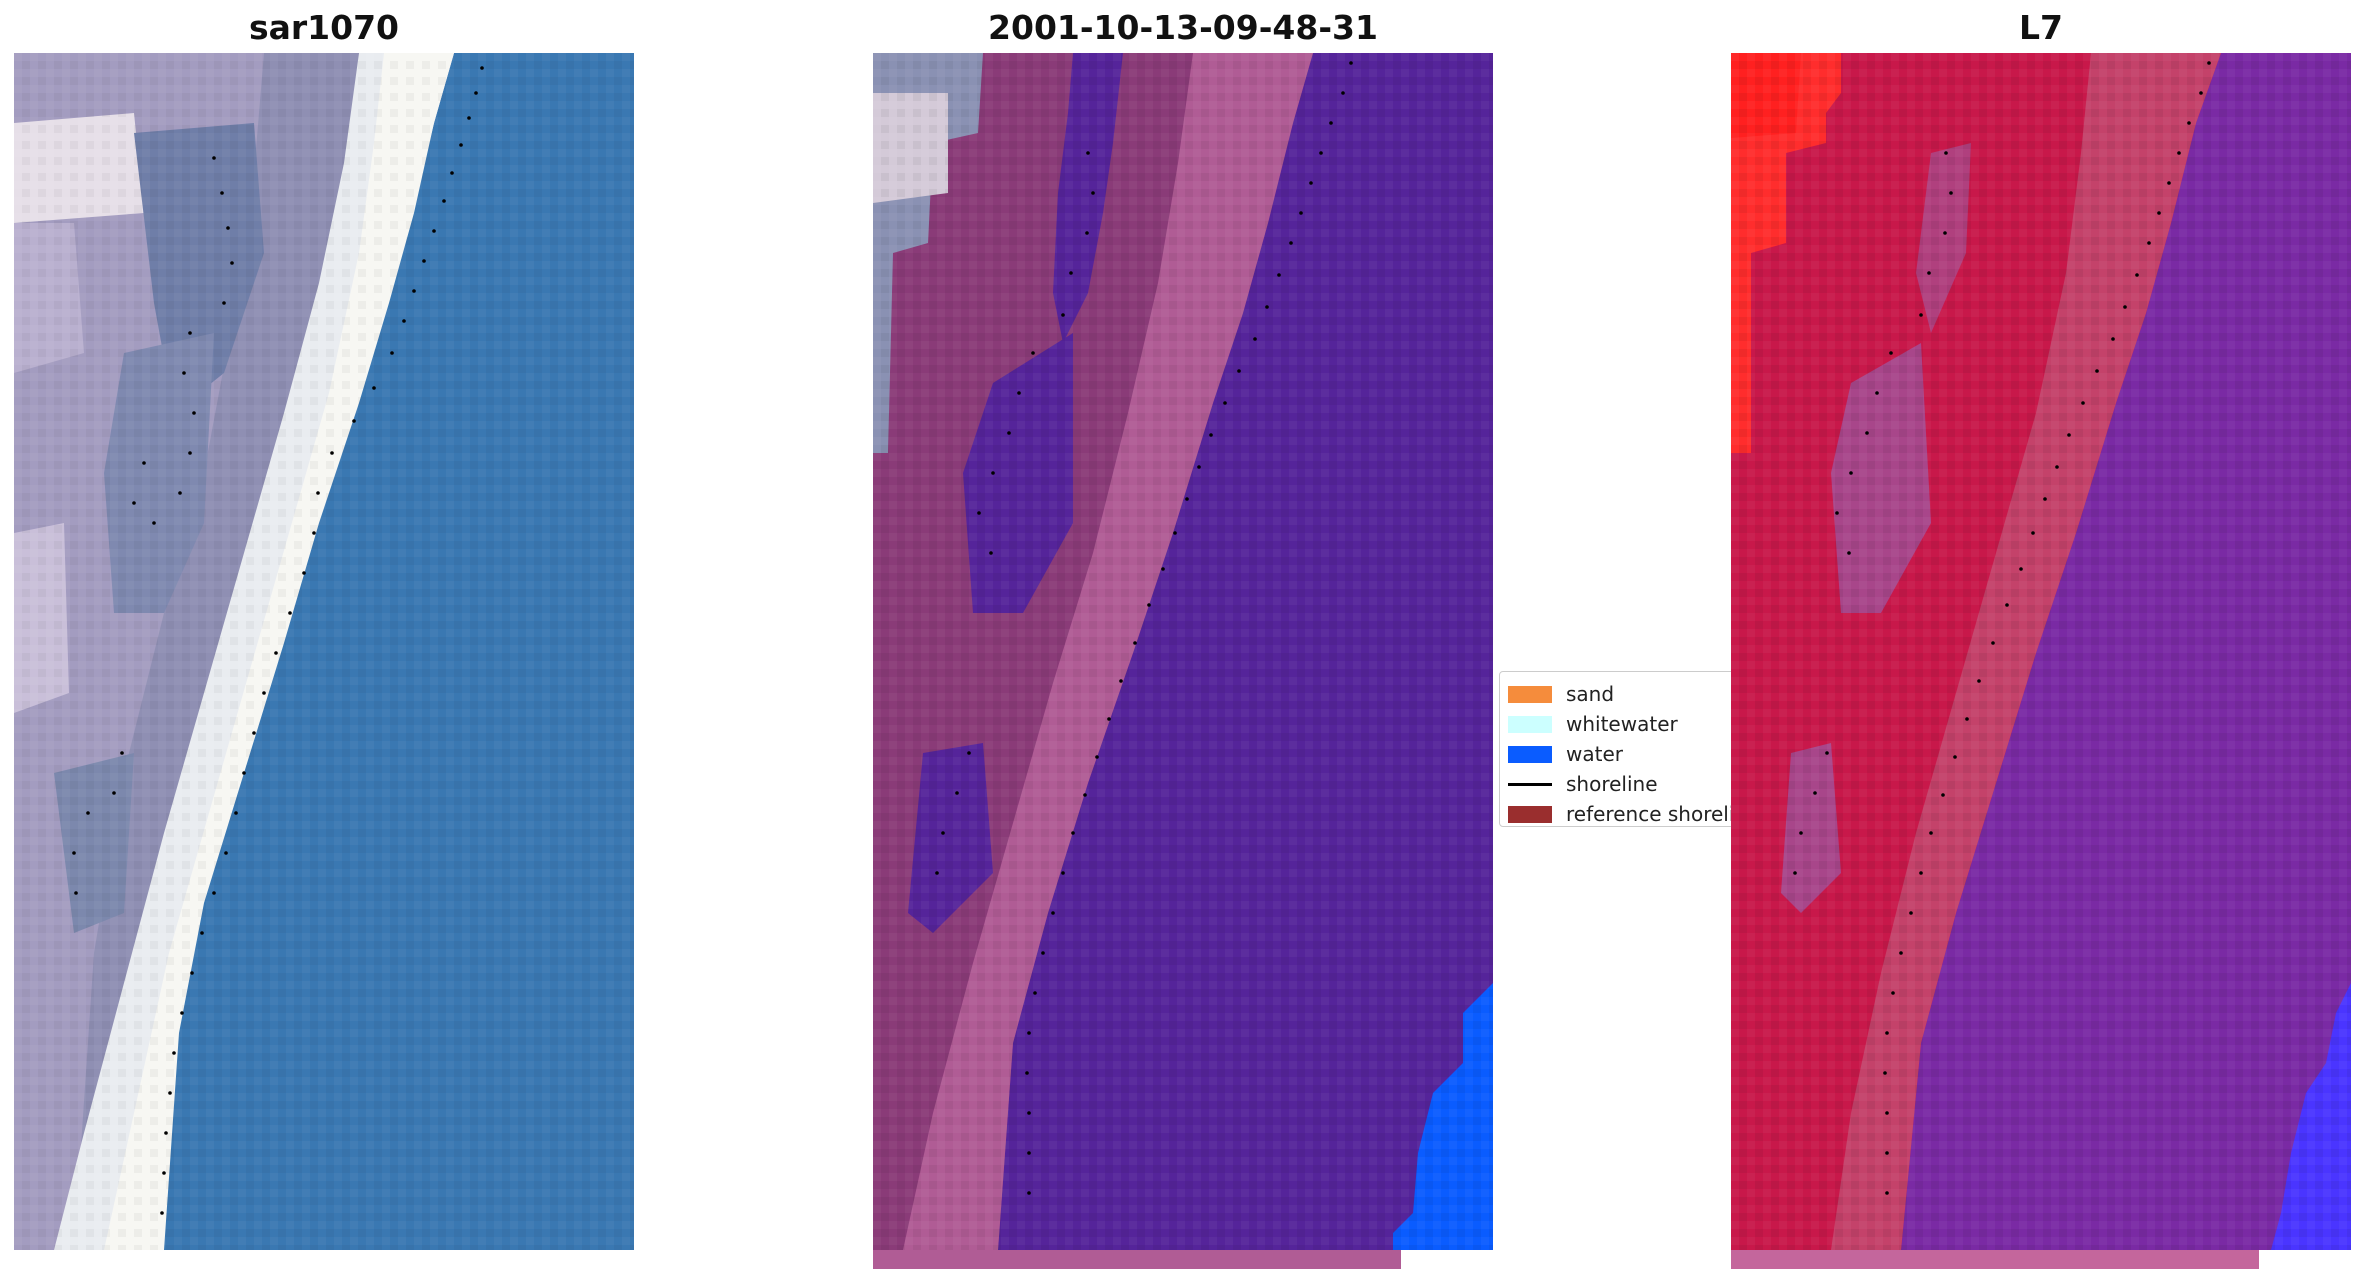 Image resolution: width=2361 pixels, height=1283 pixels. I want to click on whitewater-swatch, so click(1530, 724).